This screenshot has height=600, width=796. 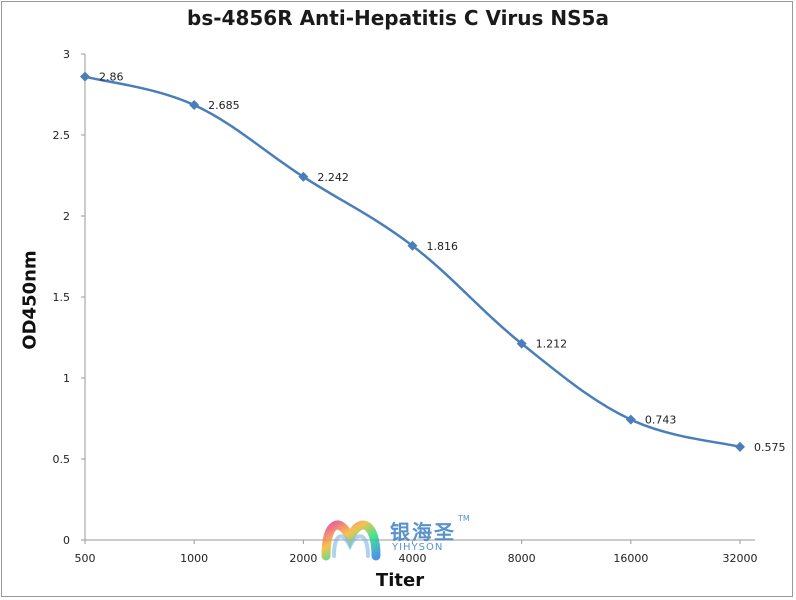 What do you see at coordinates (630, 558) in the screenshot?
I see `x-tick-label: 16000` at bounding box center [630, 558].